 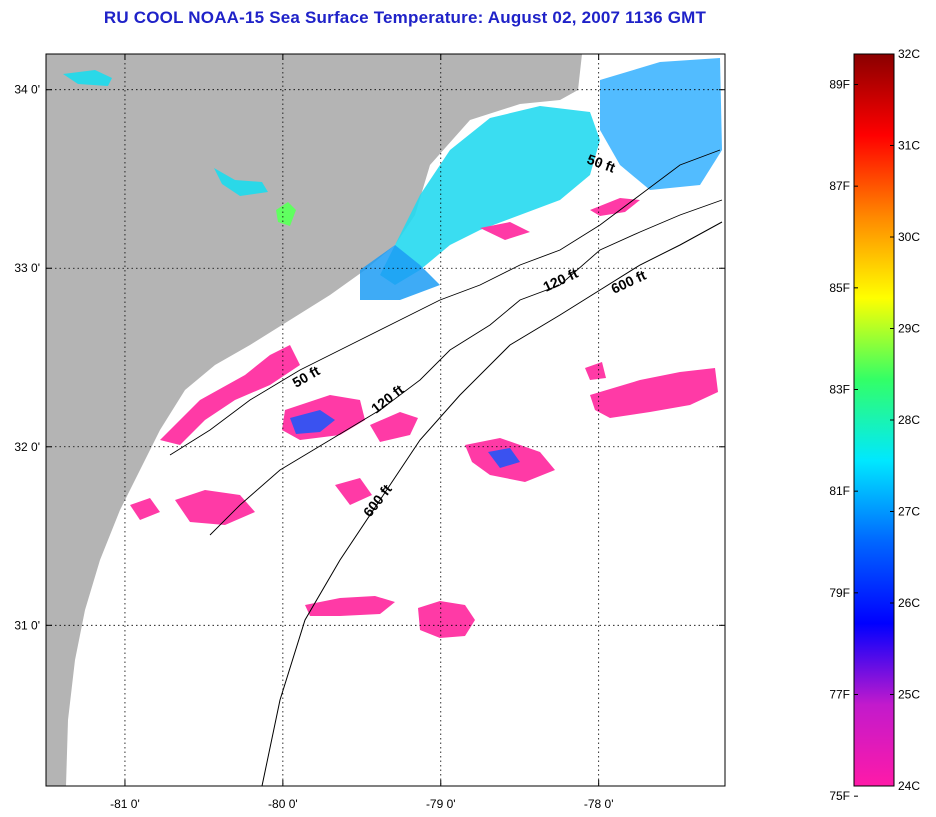 What do you see at coordinates (874, 420) in the screenshot?
I see `colorbar-gradient` at bounding box center [874, 420].